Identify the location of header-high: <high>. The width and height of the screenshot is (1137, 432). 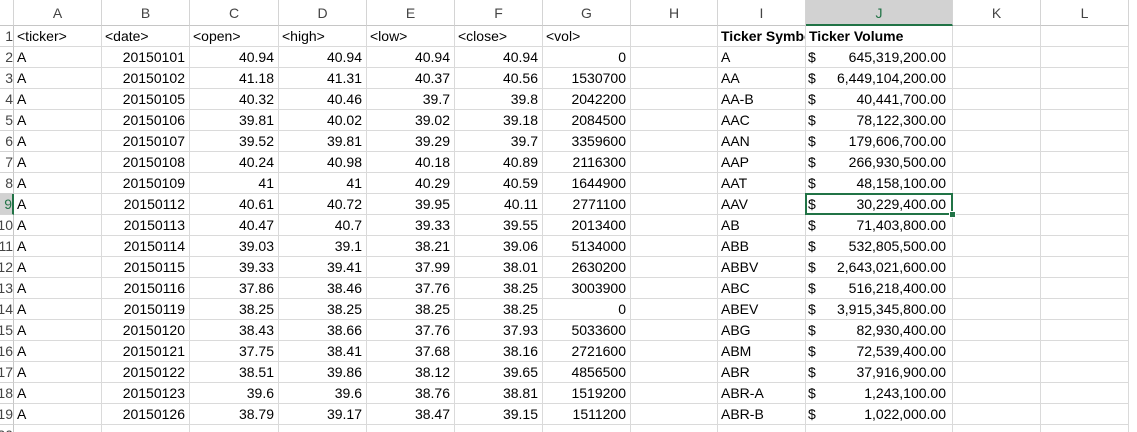
(323, 36).